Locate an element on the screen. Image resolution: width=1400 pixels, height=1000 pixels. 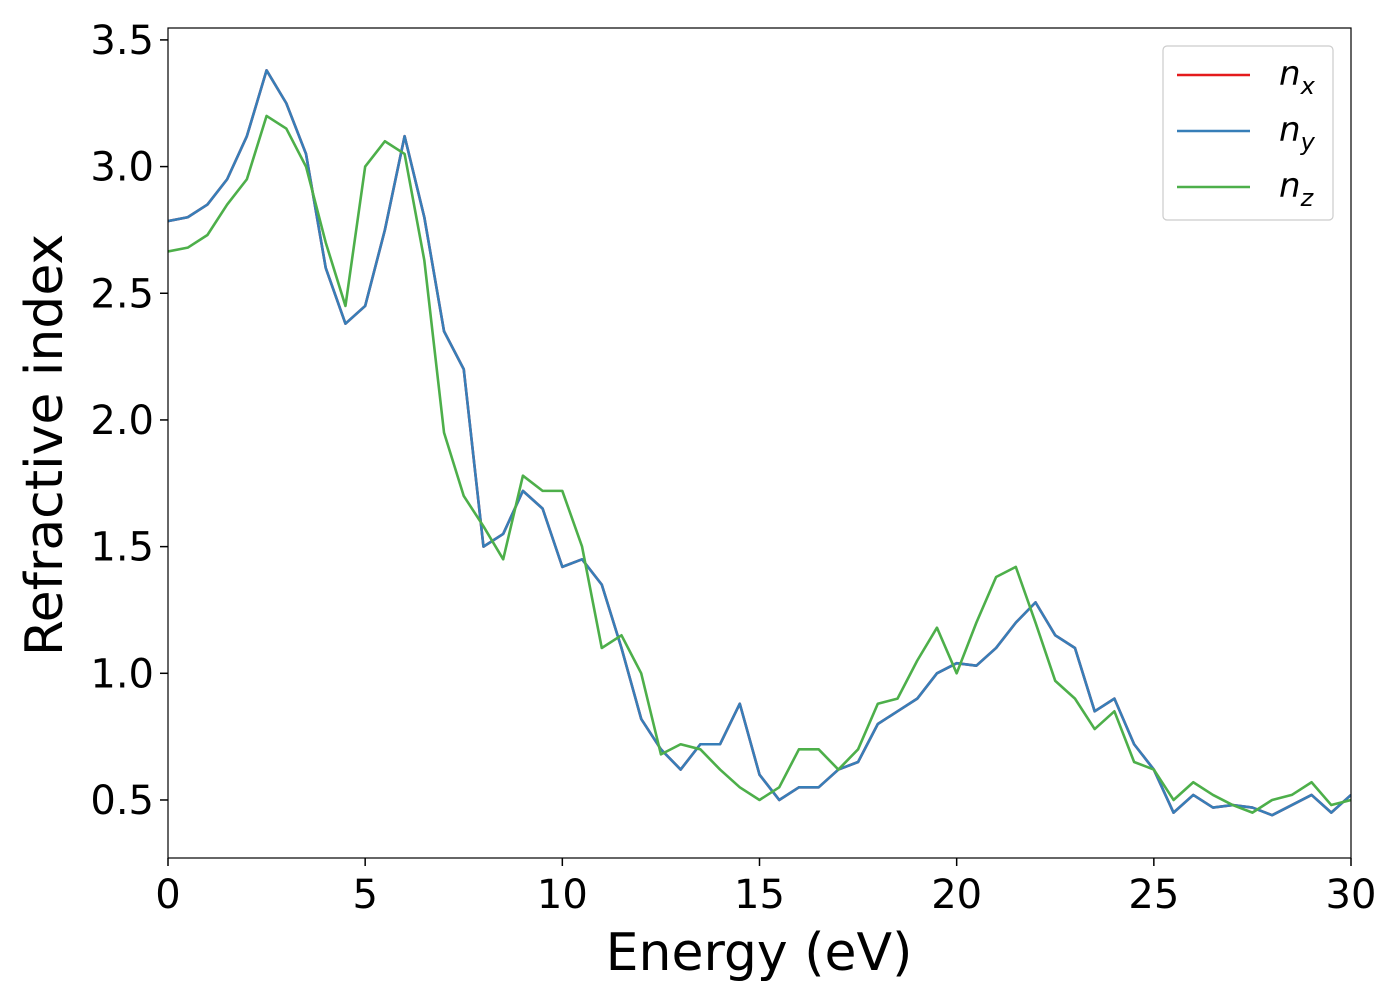
y-tick-label: 2.5 is located at coordinates (122, 294).